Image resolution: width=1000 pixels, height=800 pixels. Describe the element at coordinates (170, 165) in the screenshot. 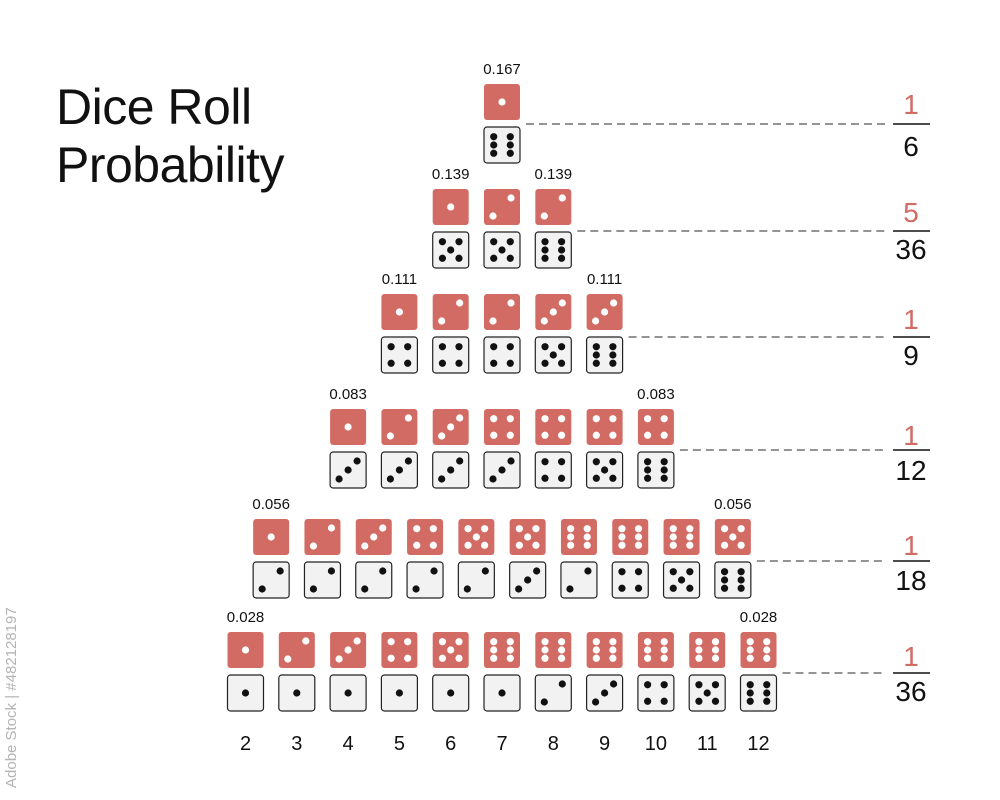

I see `title-line-2: Probability` at that location.